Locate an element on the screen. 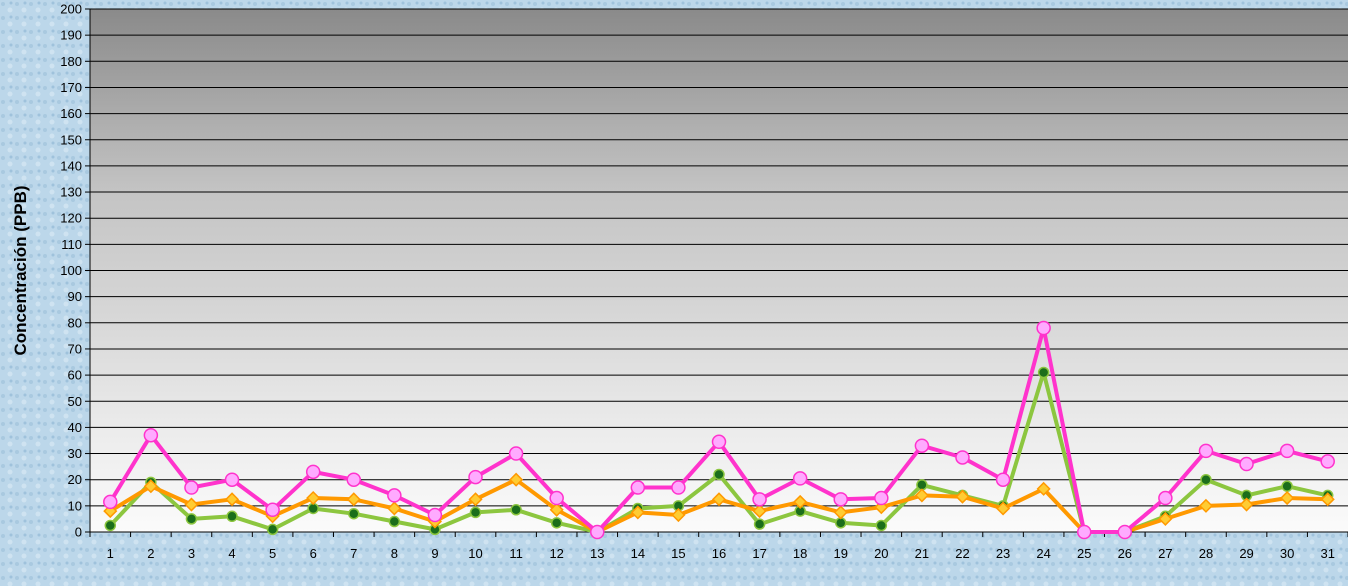 The width and height of the screenshot is (1348, 586). x-tick-label: 11 is located at coordinates (516, 553).